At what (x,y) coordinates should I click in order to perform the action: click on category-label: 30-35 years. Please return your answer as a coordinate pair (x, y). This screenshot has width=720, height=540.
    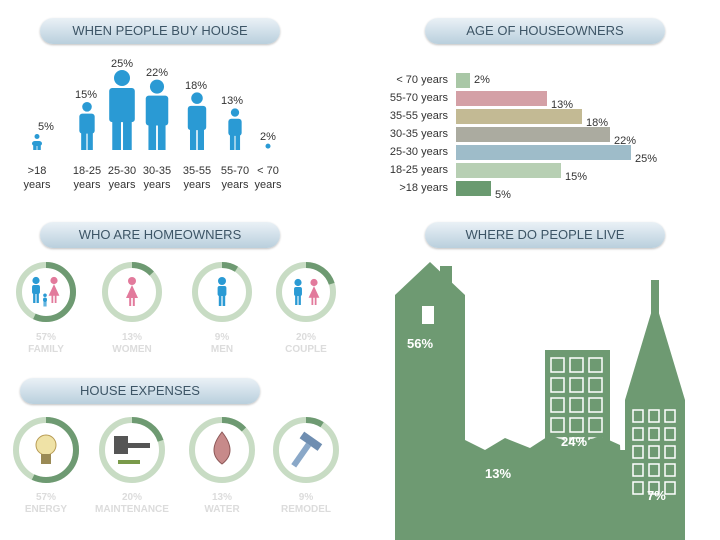
    Looking at the image, I should click on (418, 134).